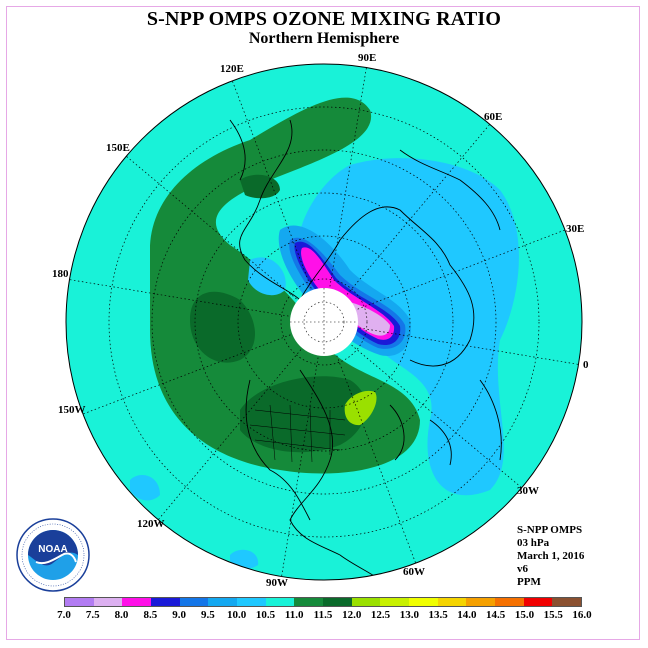 This screenshot has width=648, height=648. Describe the element at coordinates (352, 615) in the screenshot. I see `colorbar-tick-label: 12.0` at that location.